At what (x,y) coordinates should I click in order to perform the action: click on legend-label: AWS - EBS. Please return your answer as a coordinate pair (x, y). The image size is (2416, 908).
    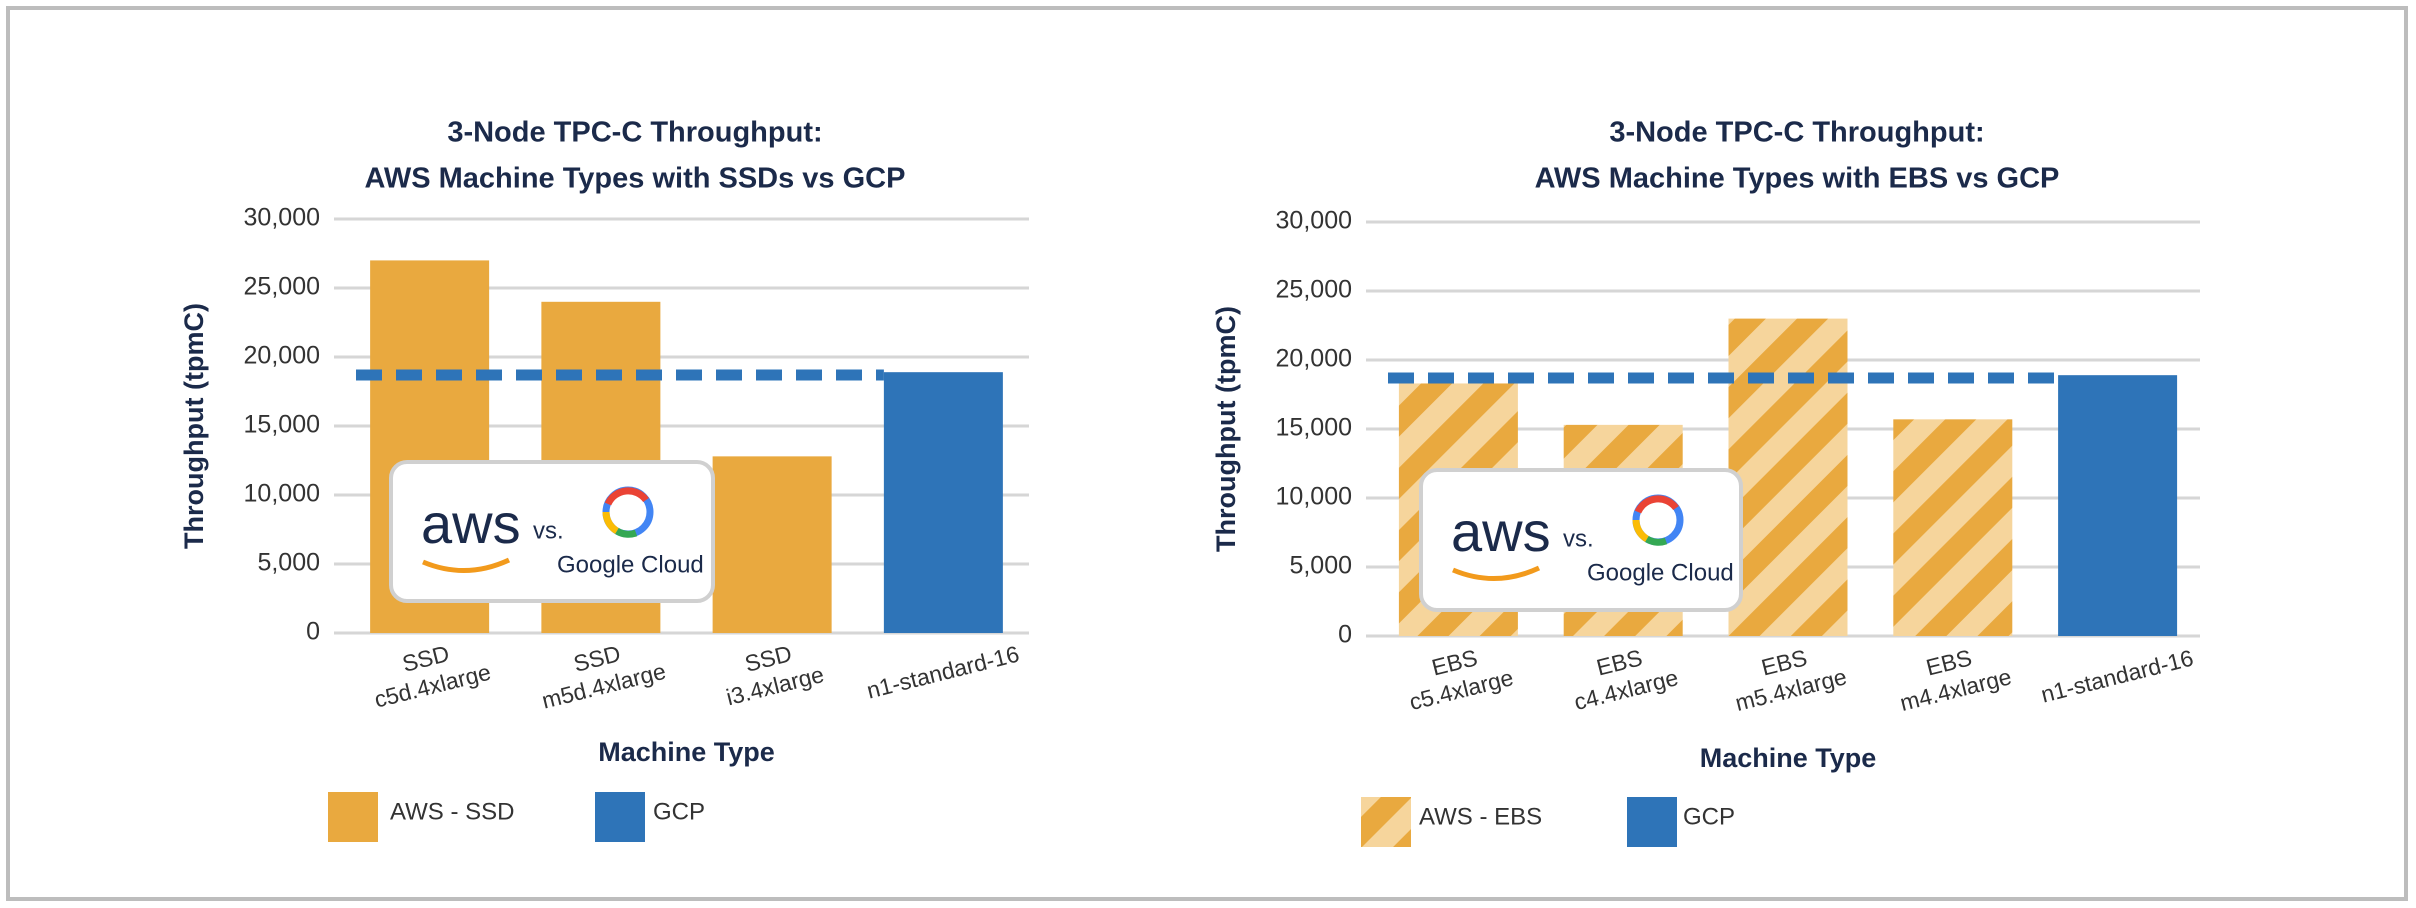
    Looking at the image, I should click on (1480, 816).